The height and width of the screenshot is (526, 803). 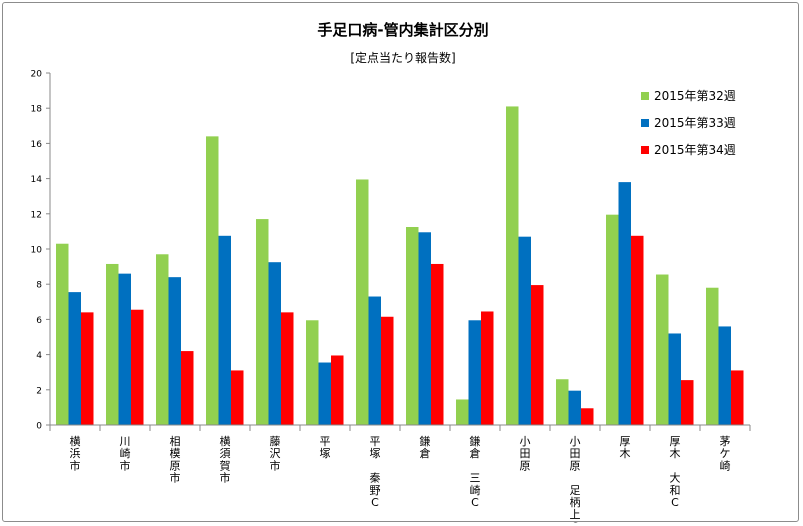 I want to click on legend-label-3: 2015年第34週, so click(x=695, y=150).